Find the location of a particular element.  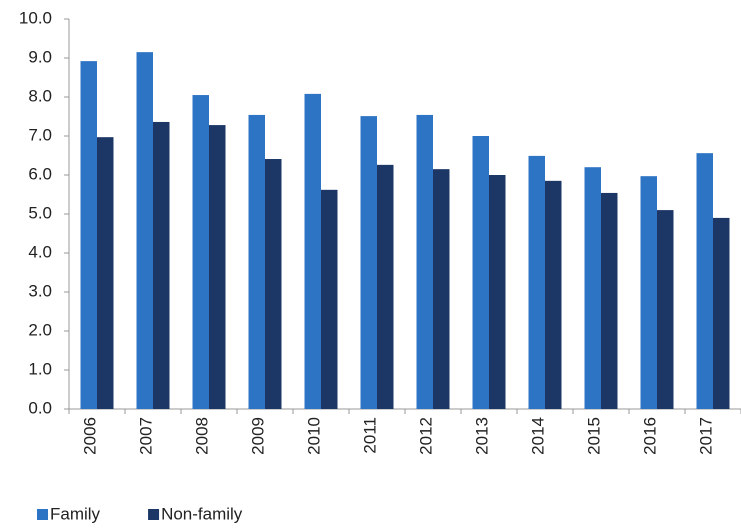

legend-label: Family is located at coordinates (75, 513).